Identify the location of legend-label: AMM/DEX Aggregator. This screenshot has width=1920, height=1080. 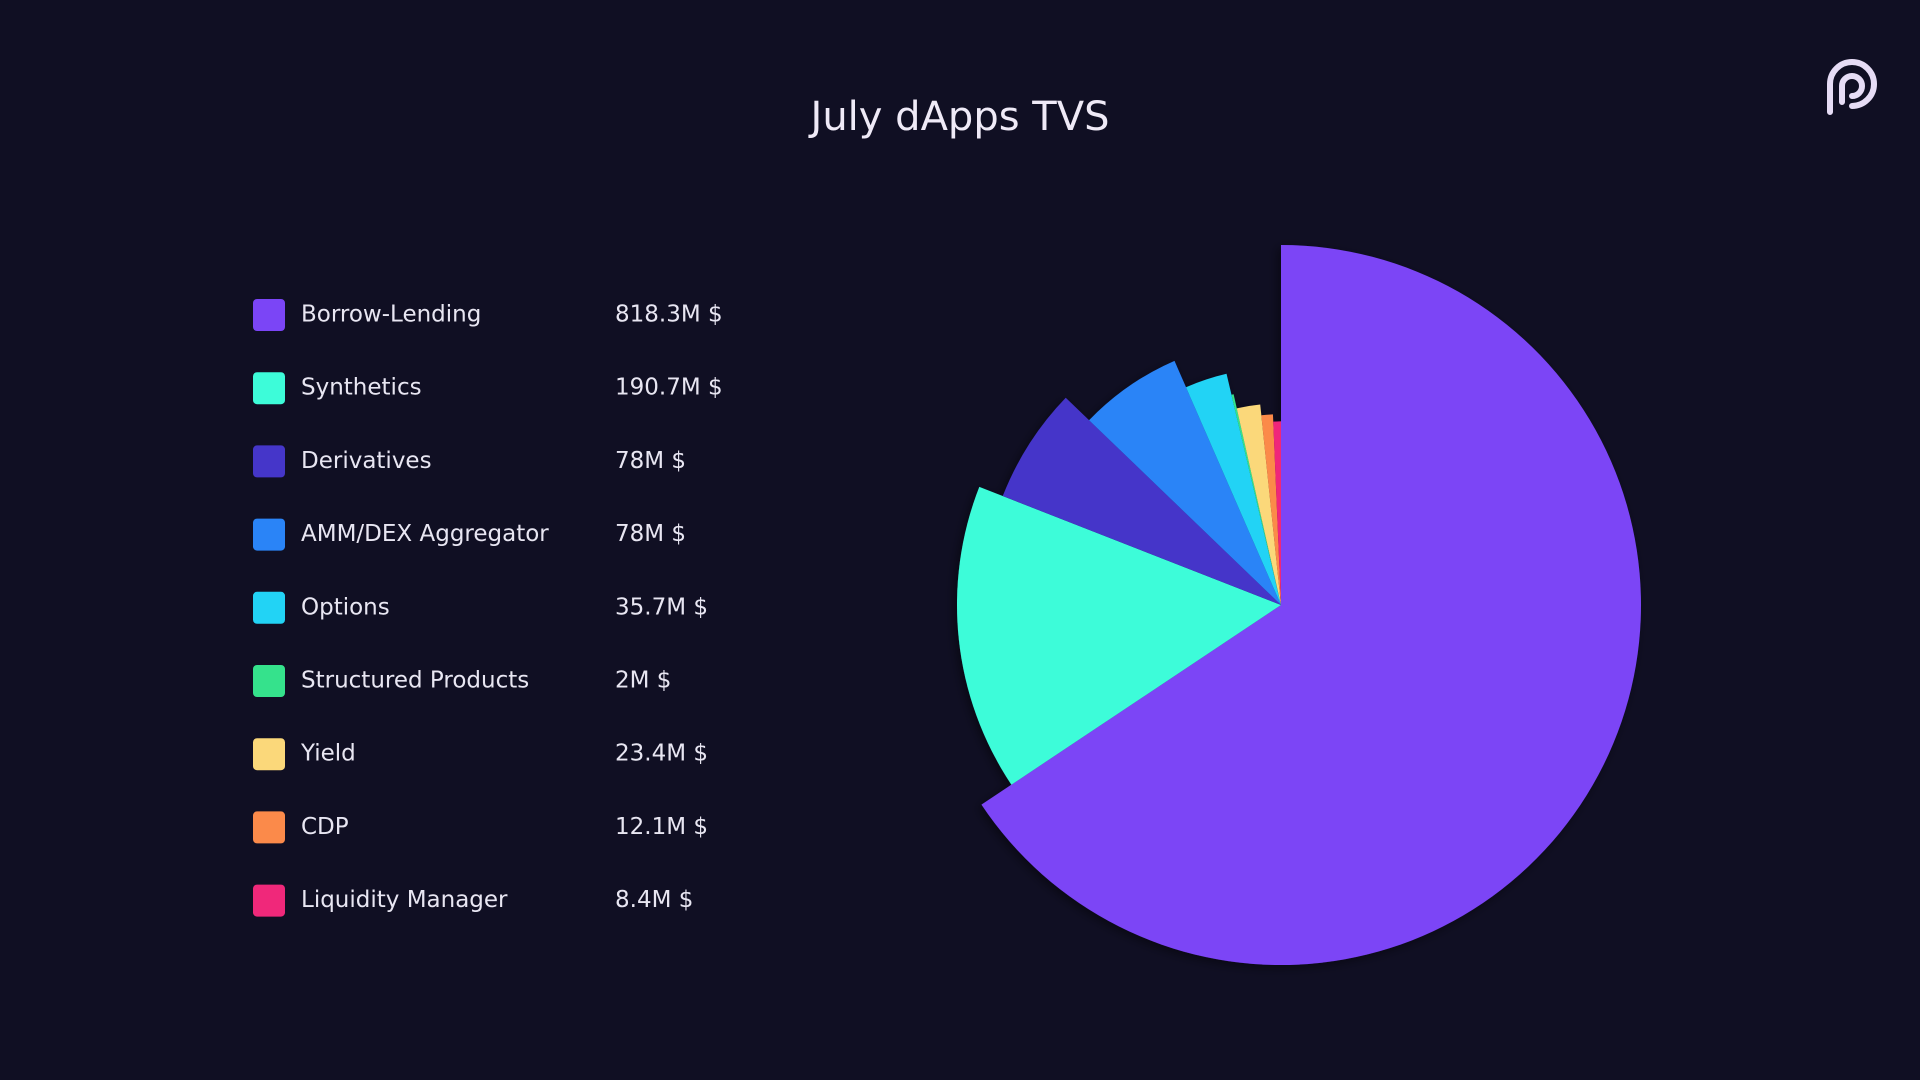
(425, 534).